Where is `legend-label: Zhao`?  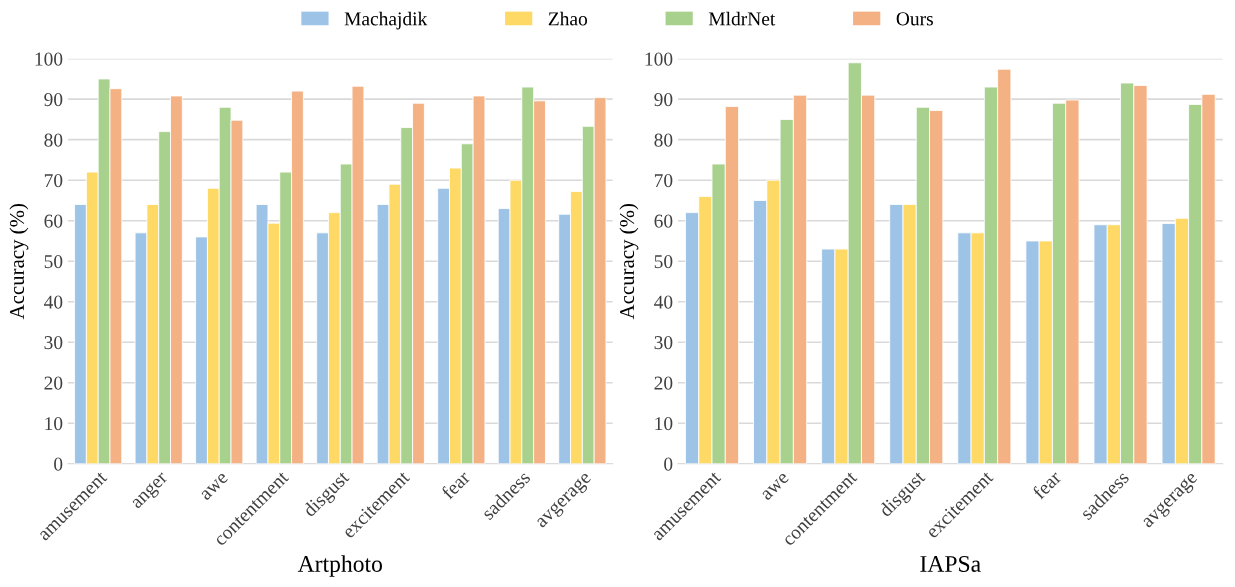
legend-label: Zhao is located at coordinates (568, 18).